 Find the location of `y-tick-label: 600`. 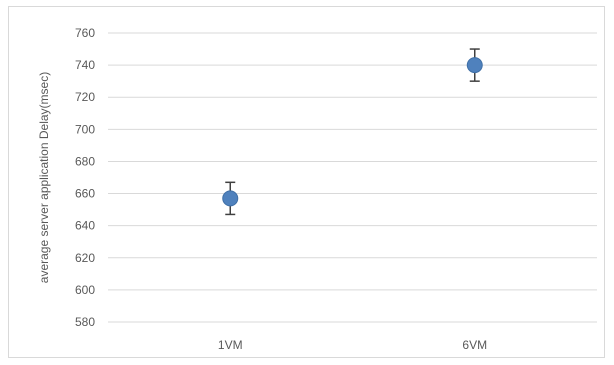

y-tick-label: 600 is located at coordinates (85, 290).